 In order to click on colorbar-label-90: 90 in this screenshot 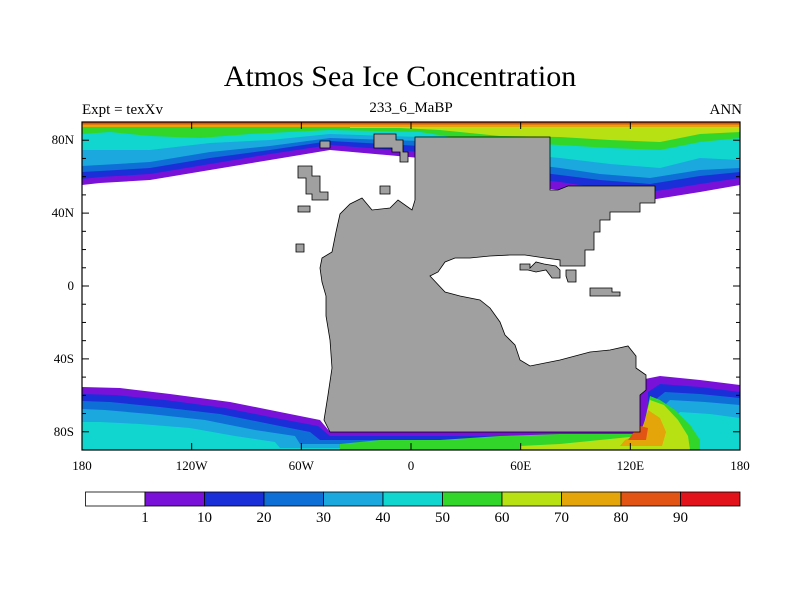, I will do `click(680, 518)`.